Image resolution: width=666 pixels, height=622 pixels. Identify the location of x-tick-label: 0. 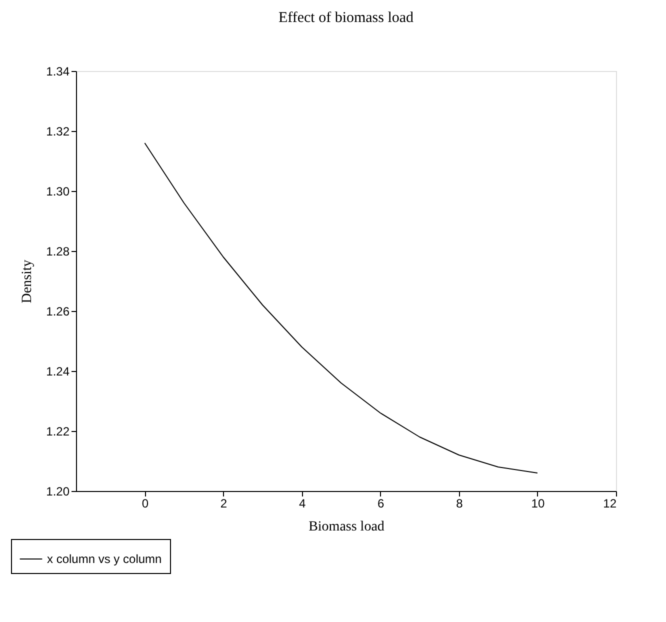
(145, 503).